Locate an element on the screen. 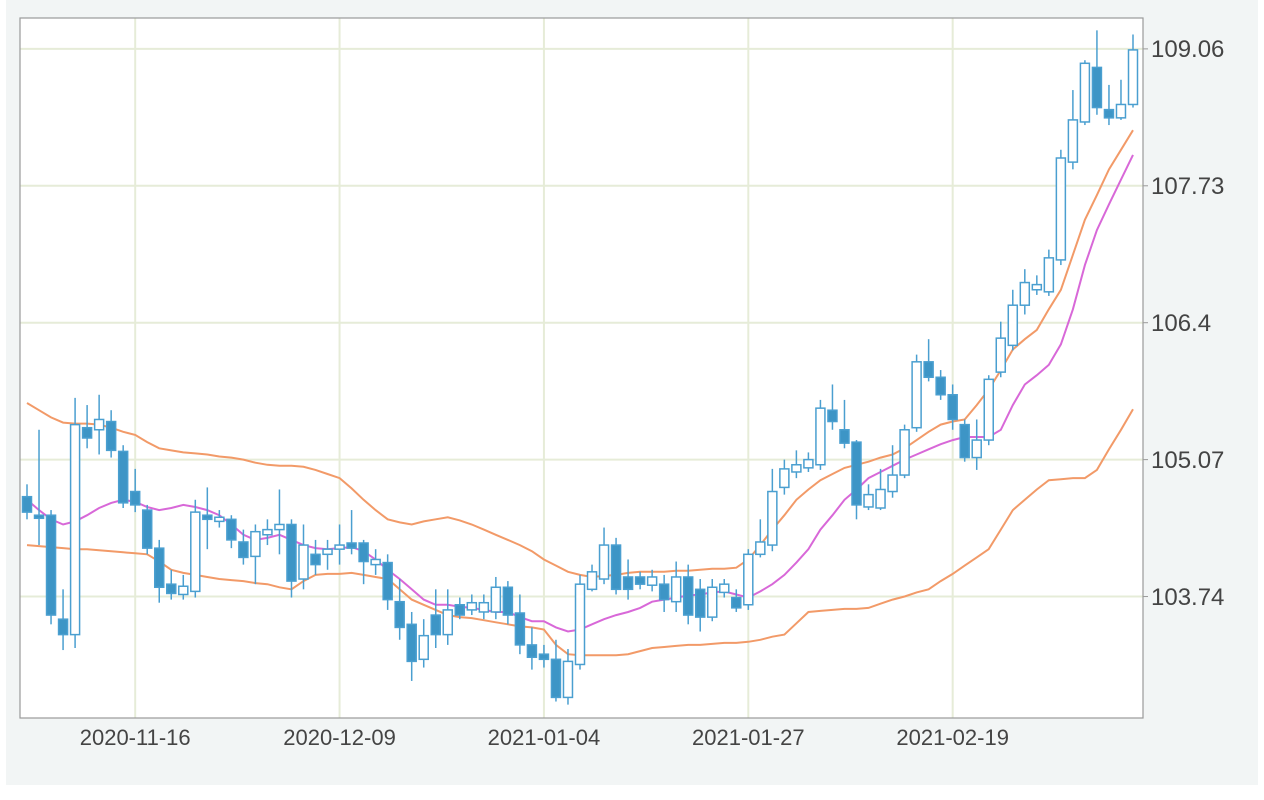 This screenshot has height=800, width=1264. x-tick-label: 2021-01-27 is located at coordinates (748, 737).